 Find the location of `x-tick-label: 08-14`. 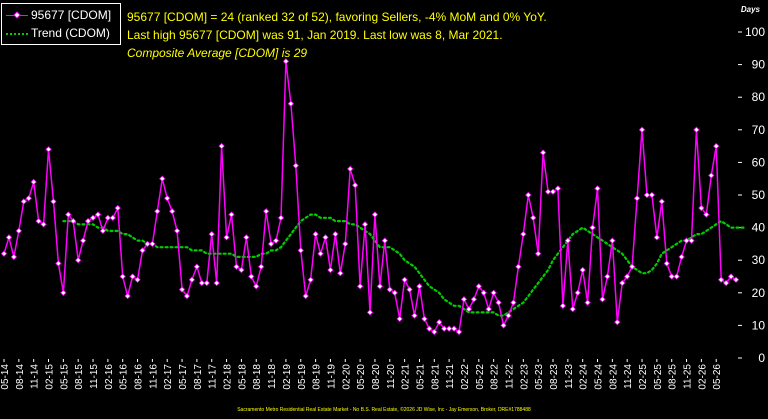

x-tick-label: 08-14 is located at coordinates (20, 377).